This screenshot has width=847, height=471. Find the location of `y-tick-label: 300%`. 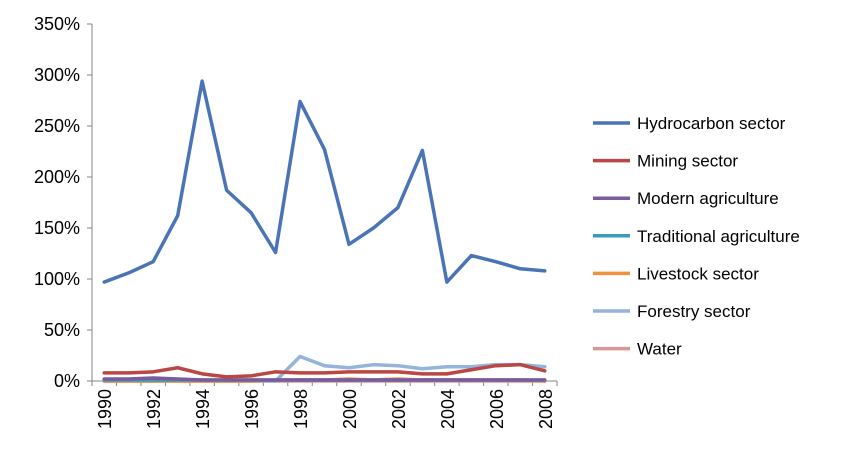

y-tick-label: 300% is located at coordinates (57, 75).